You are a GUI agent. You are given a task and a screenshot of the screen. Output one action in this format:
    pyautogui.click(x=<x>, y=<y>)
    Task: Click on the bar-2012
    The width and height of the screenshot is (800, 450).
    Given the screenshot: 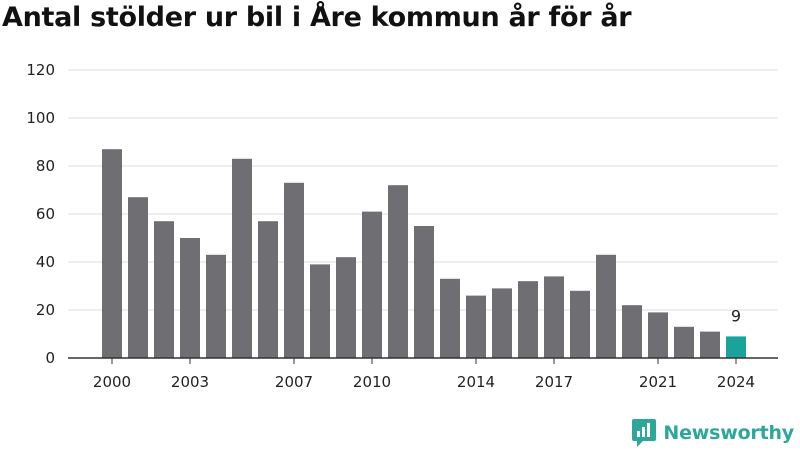 What is the action you would take?
    pyautogui.click(x=424, y=292)
    